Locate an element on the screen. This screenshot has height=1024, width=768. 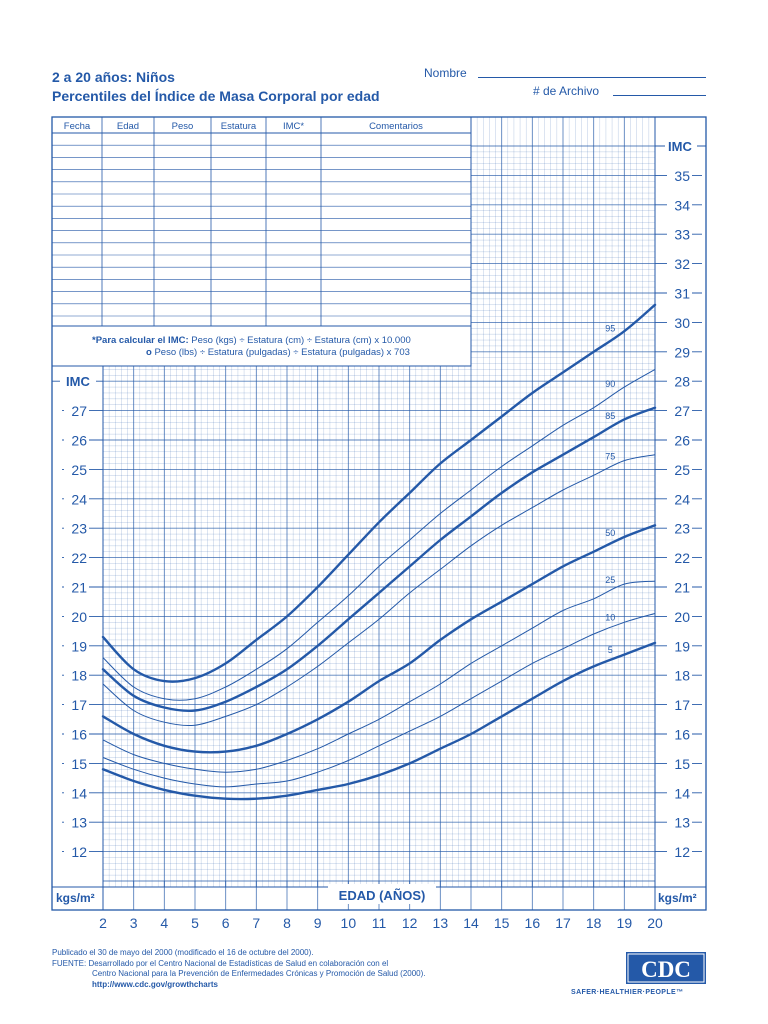
y-unit-right: kgs/m² is located at coordinates (677, 898).